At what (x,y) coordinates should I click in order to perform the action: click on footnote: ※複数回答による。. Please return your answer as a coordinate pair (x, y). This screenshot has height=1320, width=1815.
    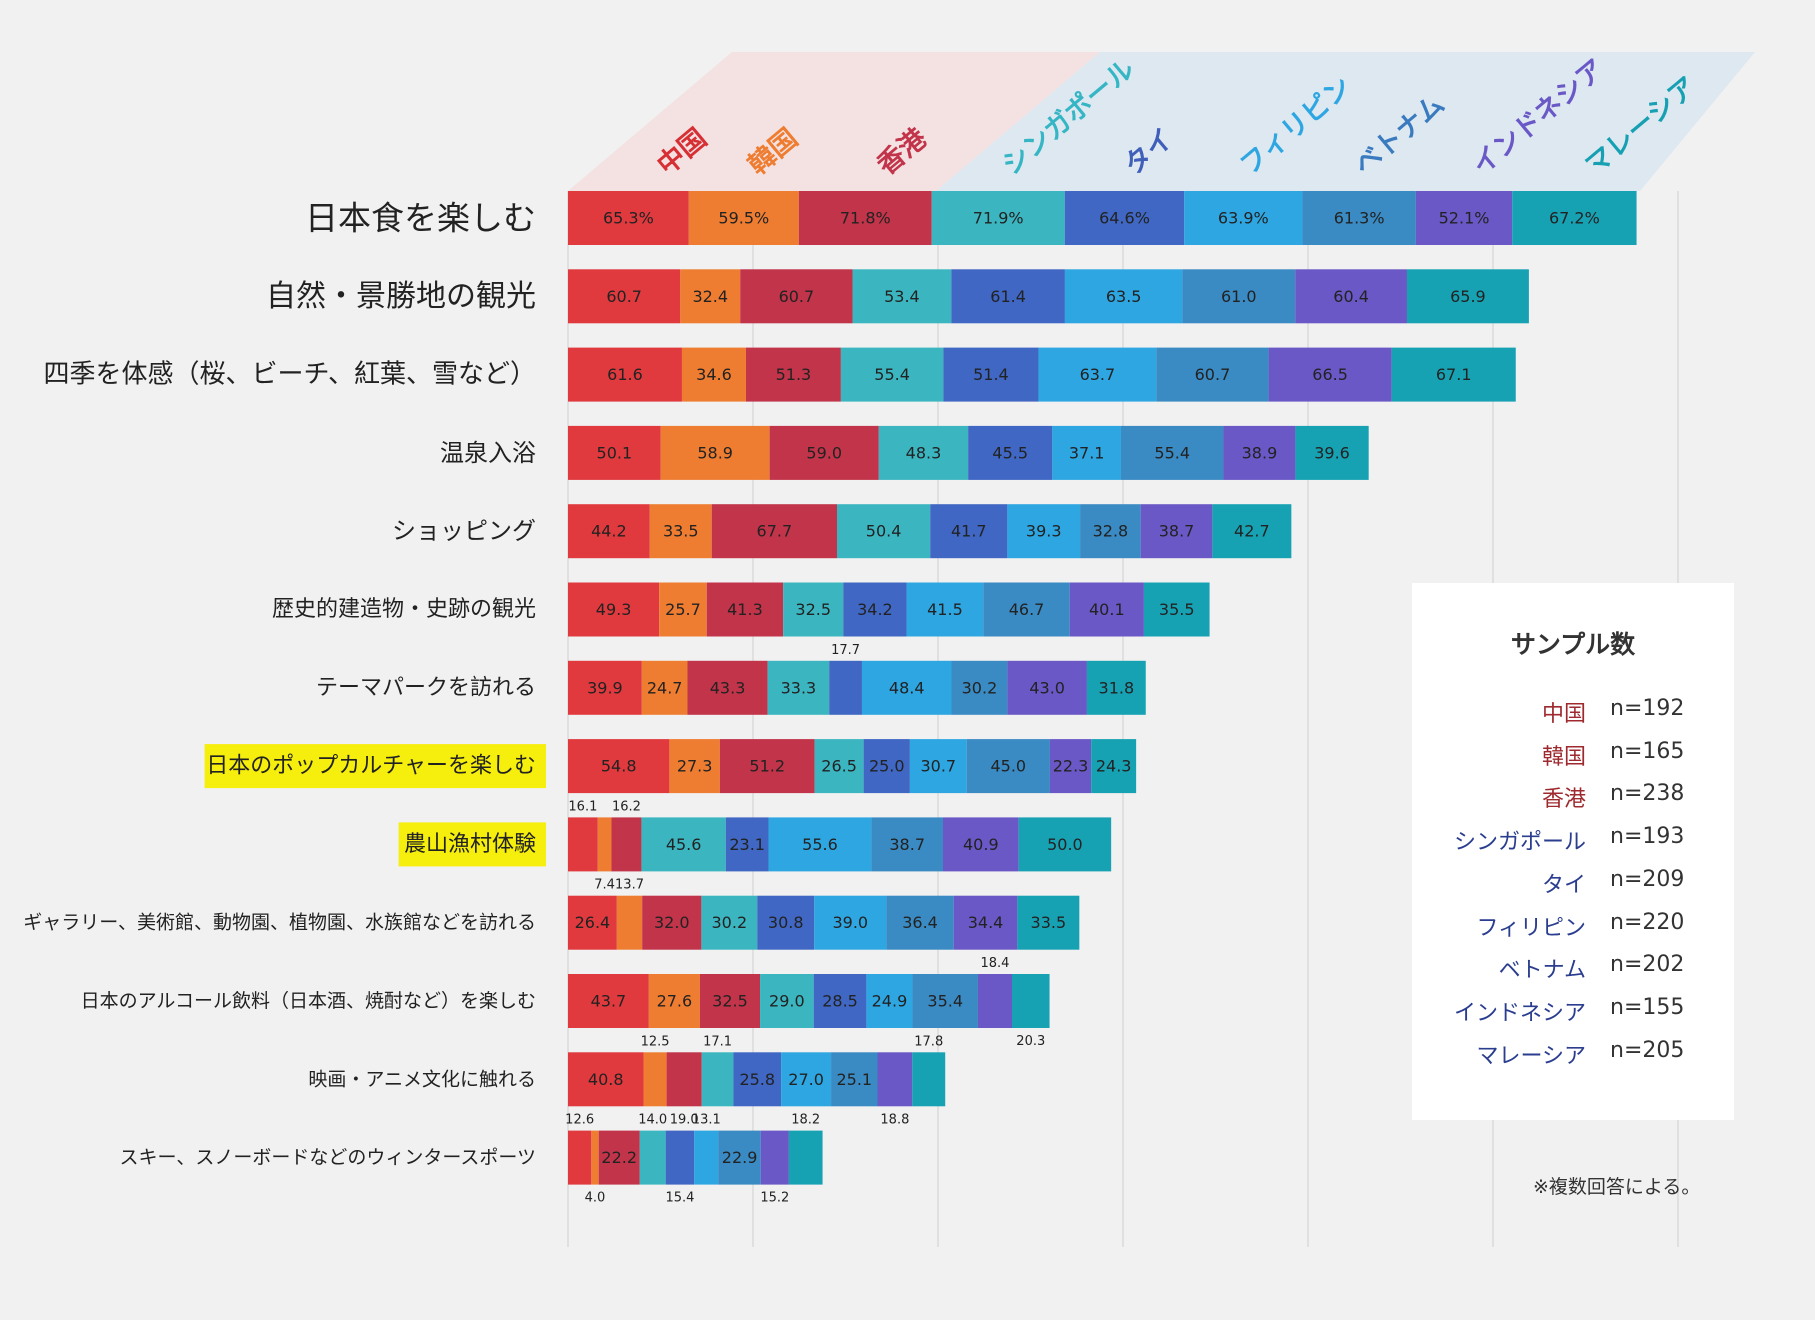
    Looking at the image, I should click on (1617, 1187).